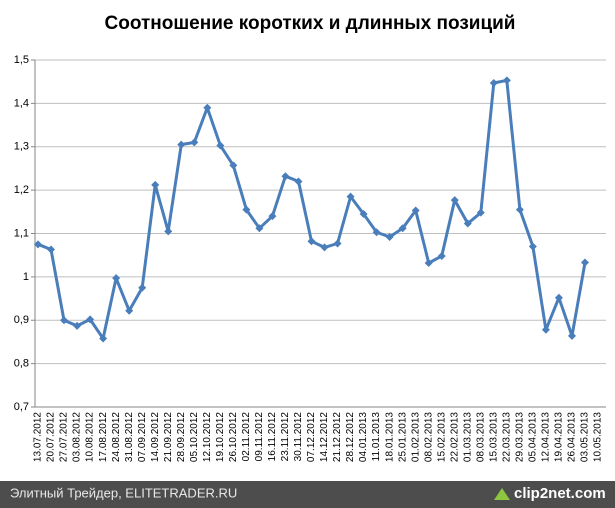 This screenshot has width=615, height=508. Describe the element at coordinates (272, 437) in the screenshot. I see `x-tick-label: 16.11.2012` at that location.